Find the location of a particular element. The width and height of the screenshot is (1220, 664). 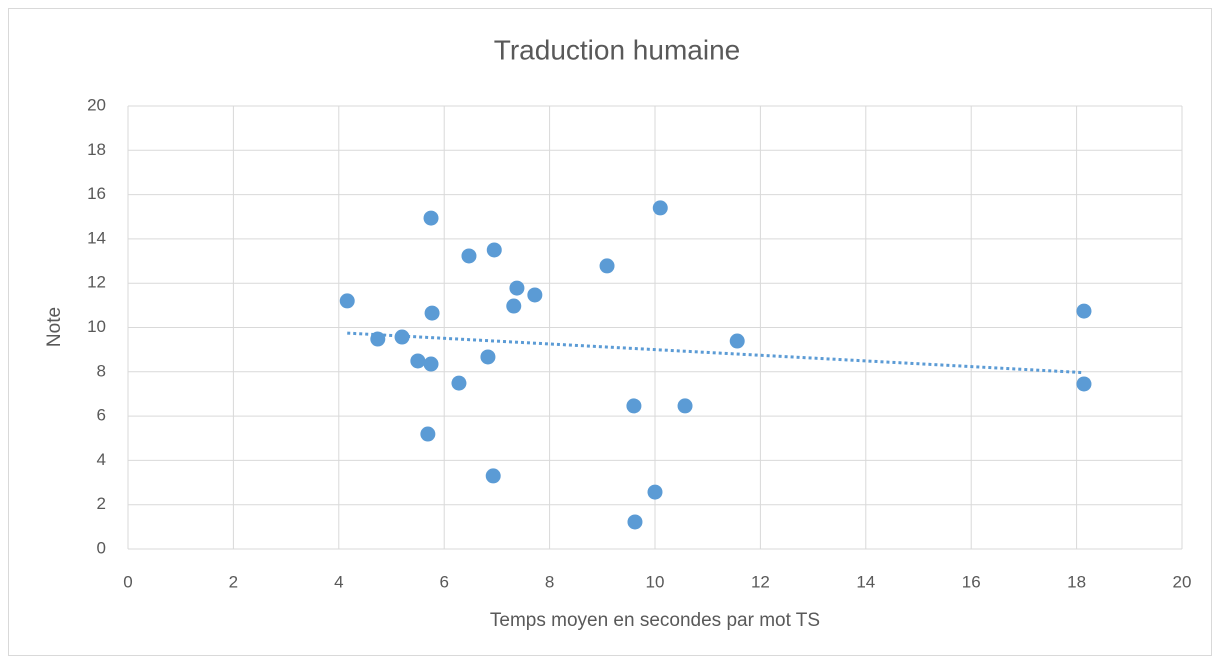

x-tick-label: 10 is located at coordinates (655, 581).